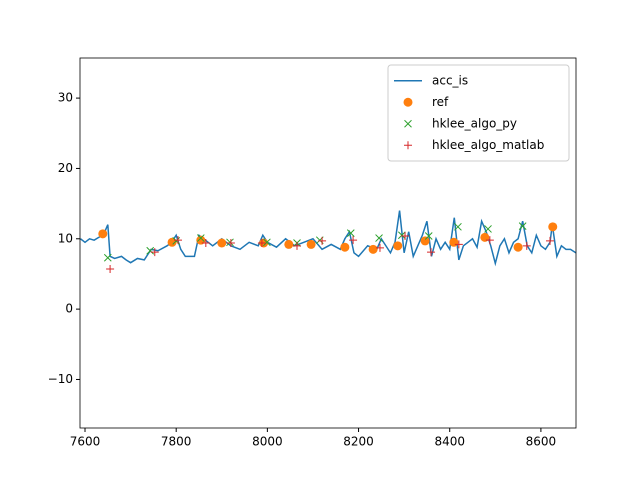  What do you see at coordinates (440, 102) in the screenshot?
I see `legend-label: ref` at bounding box center [440, 102].